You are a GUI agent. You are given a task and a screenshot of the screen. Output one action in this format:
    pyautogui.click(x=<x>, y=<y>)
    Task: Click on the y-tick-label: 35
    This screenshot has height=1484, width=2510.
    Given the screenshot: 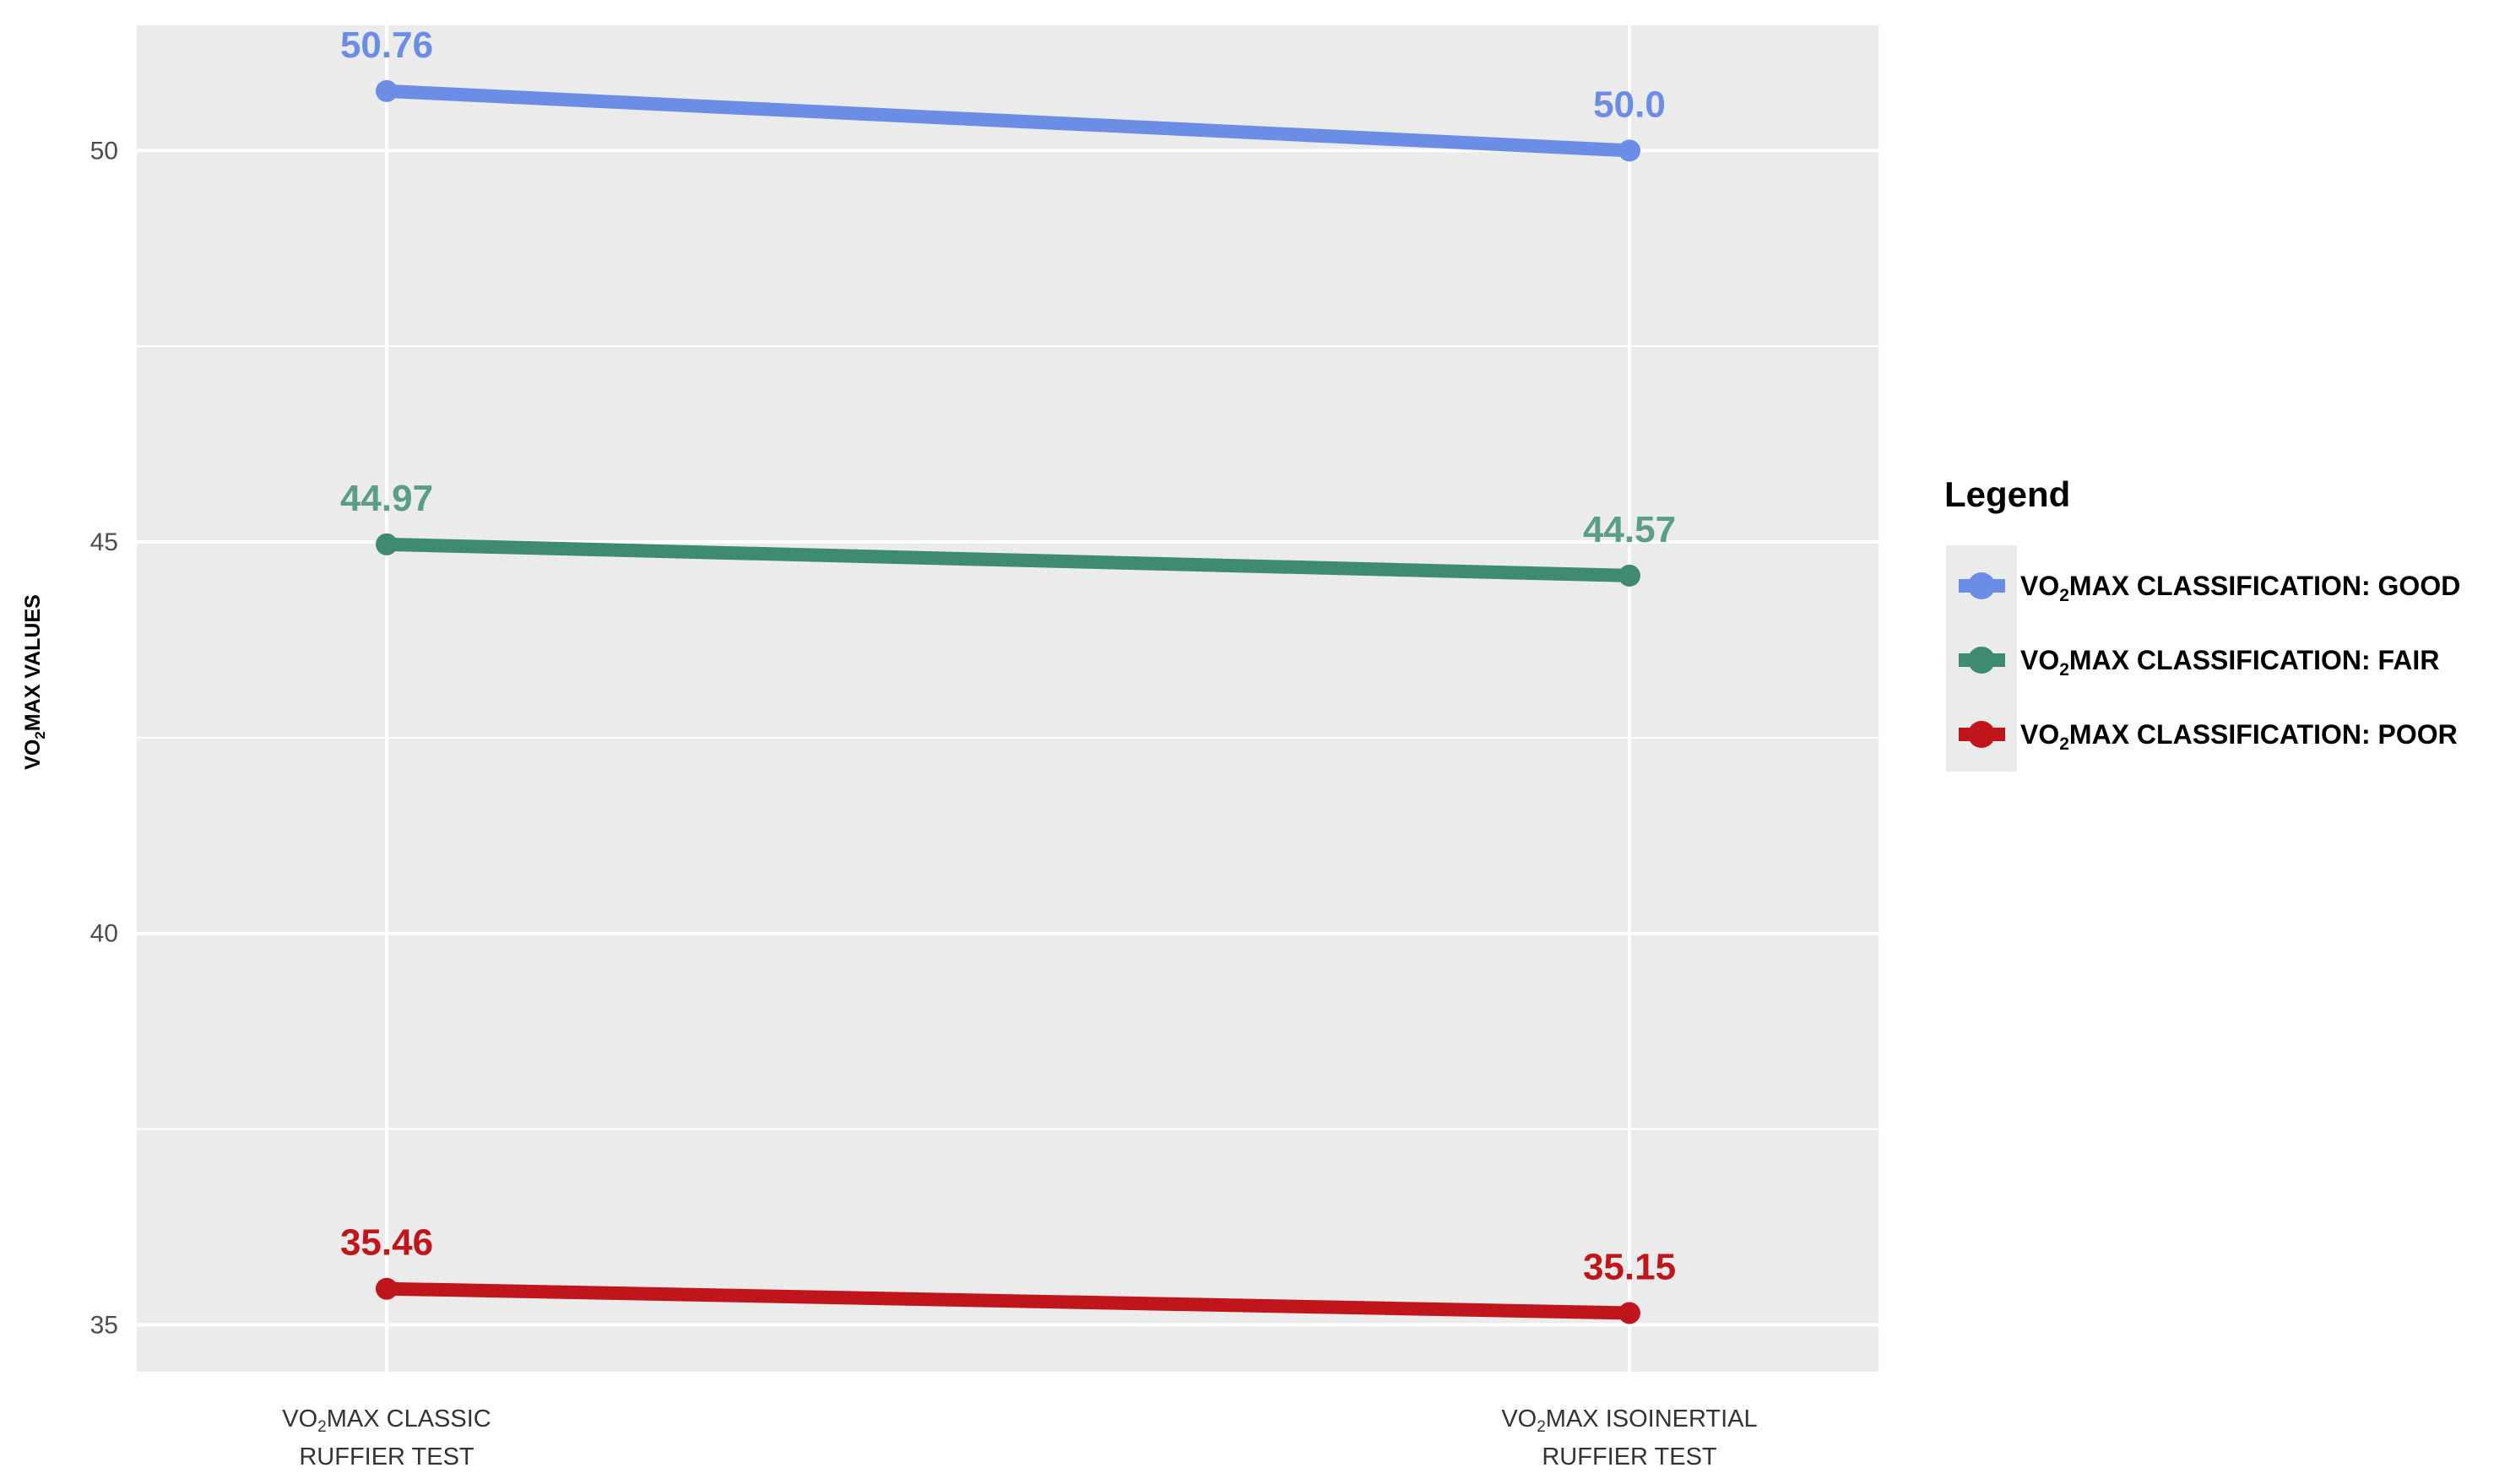 What is the action you would take?
    pyautogui.click(x=104, y=1325)
    